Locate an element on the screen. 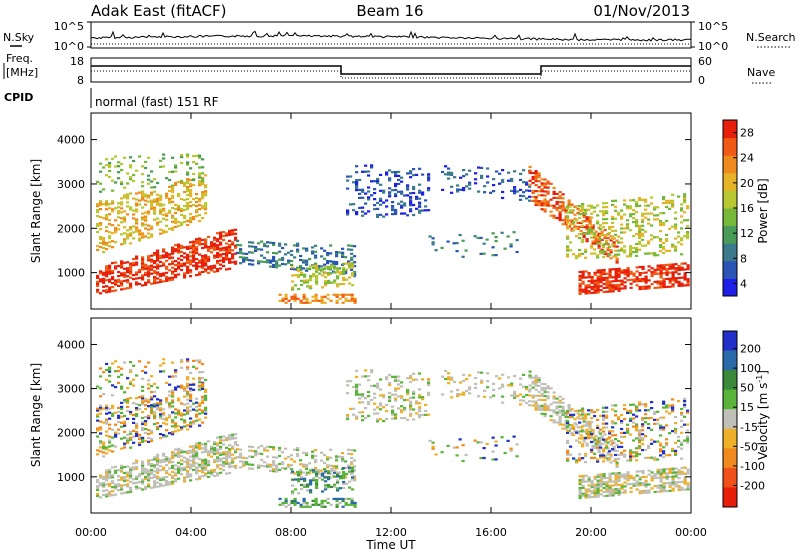 This screenshot has height=554, width=800. nsky-panel: 10^5 10^0 10^5 10^0 N.Sky N.Search is located at coordinates (399, 36).